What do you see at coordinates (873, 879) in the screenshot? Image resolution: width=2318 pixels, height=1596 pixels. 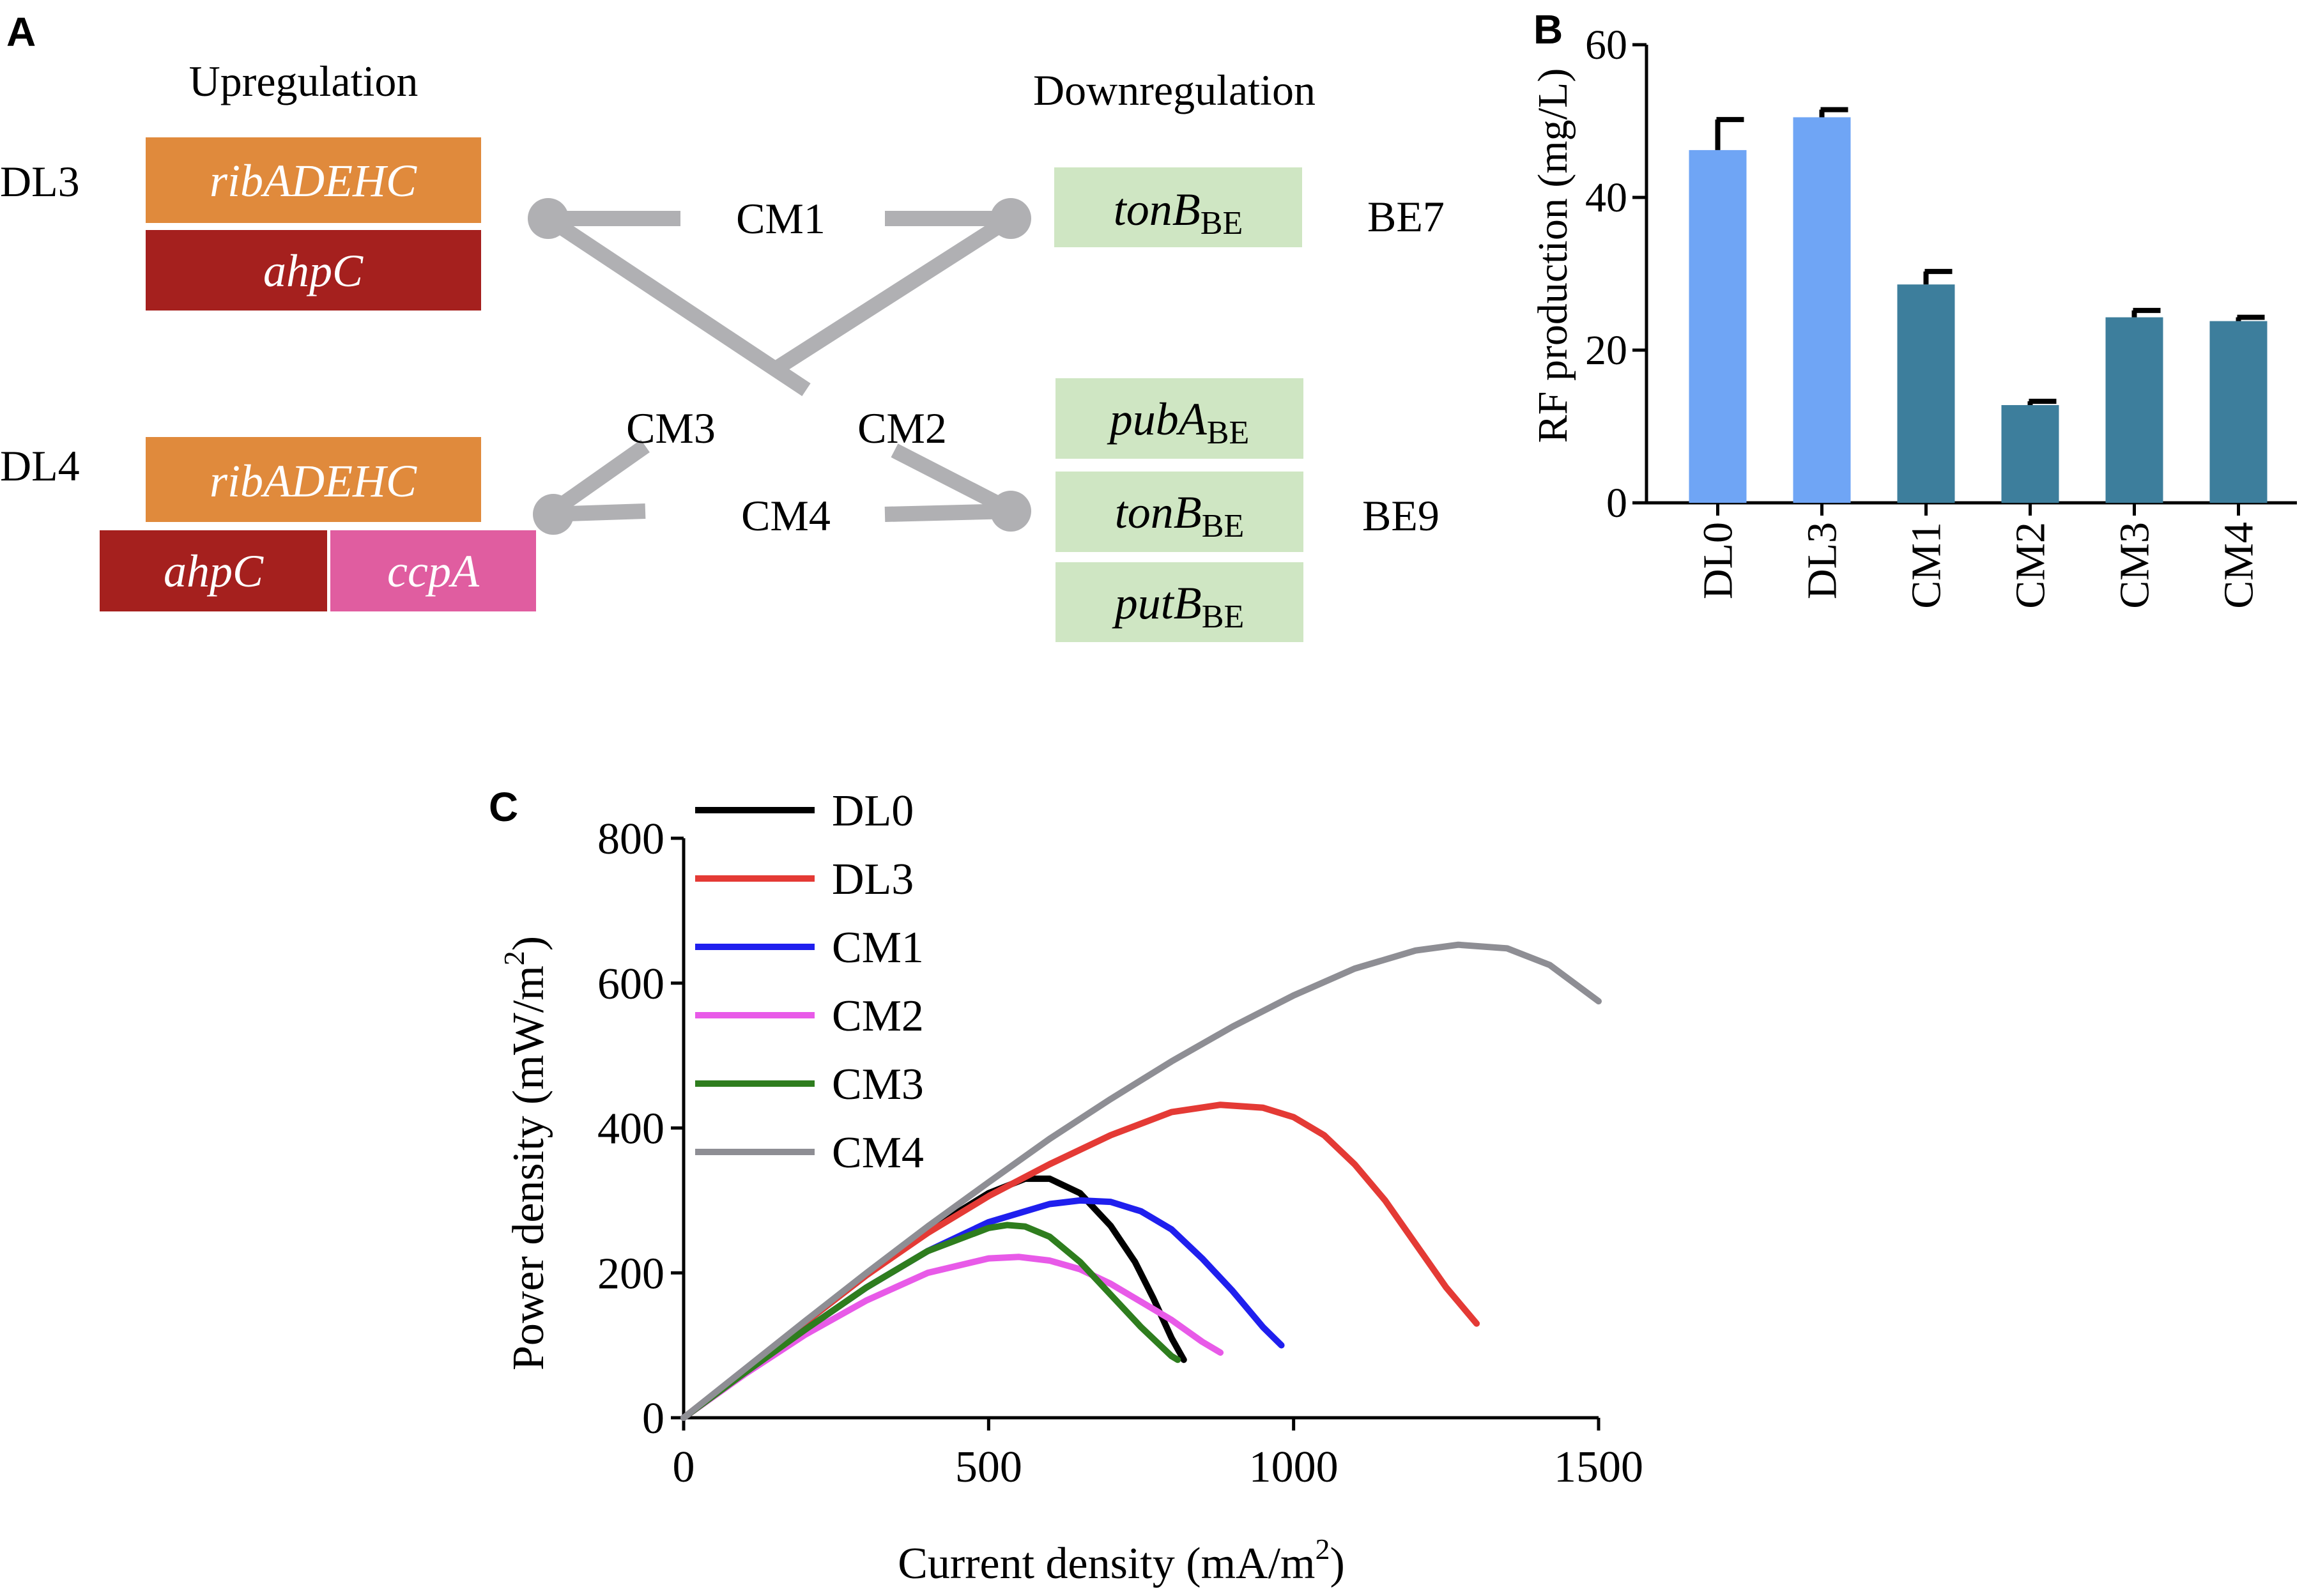 I see `legend-label: DL3` at bounding box center [873, 879].